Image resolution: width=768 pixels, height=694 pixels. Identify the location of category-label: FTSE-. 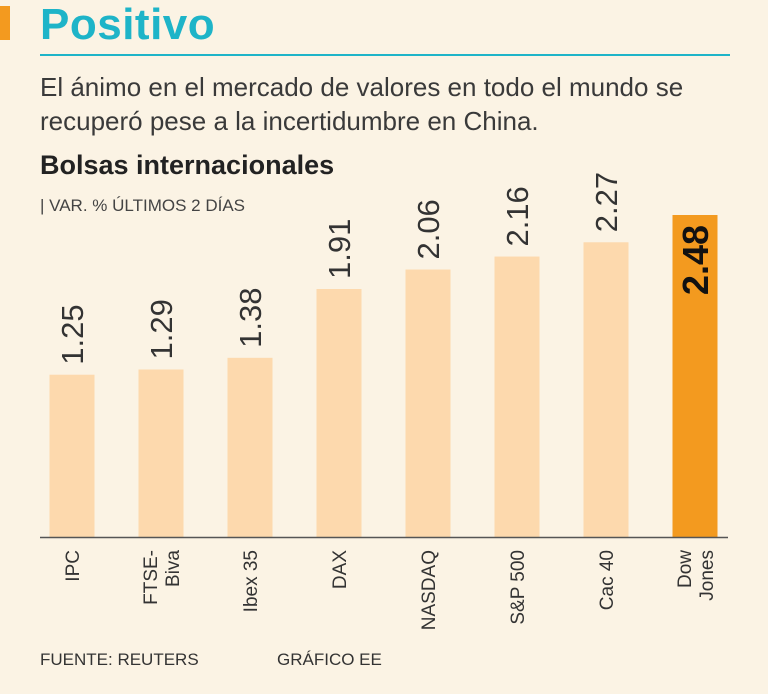
(151, 577).